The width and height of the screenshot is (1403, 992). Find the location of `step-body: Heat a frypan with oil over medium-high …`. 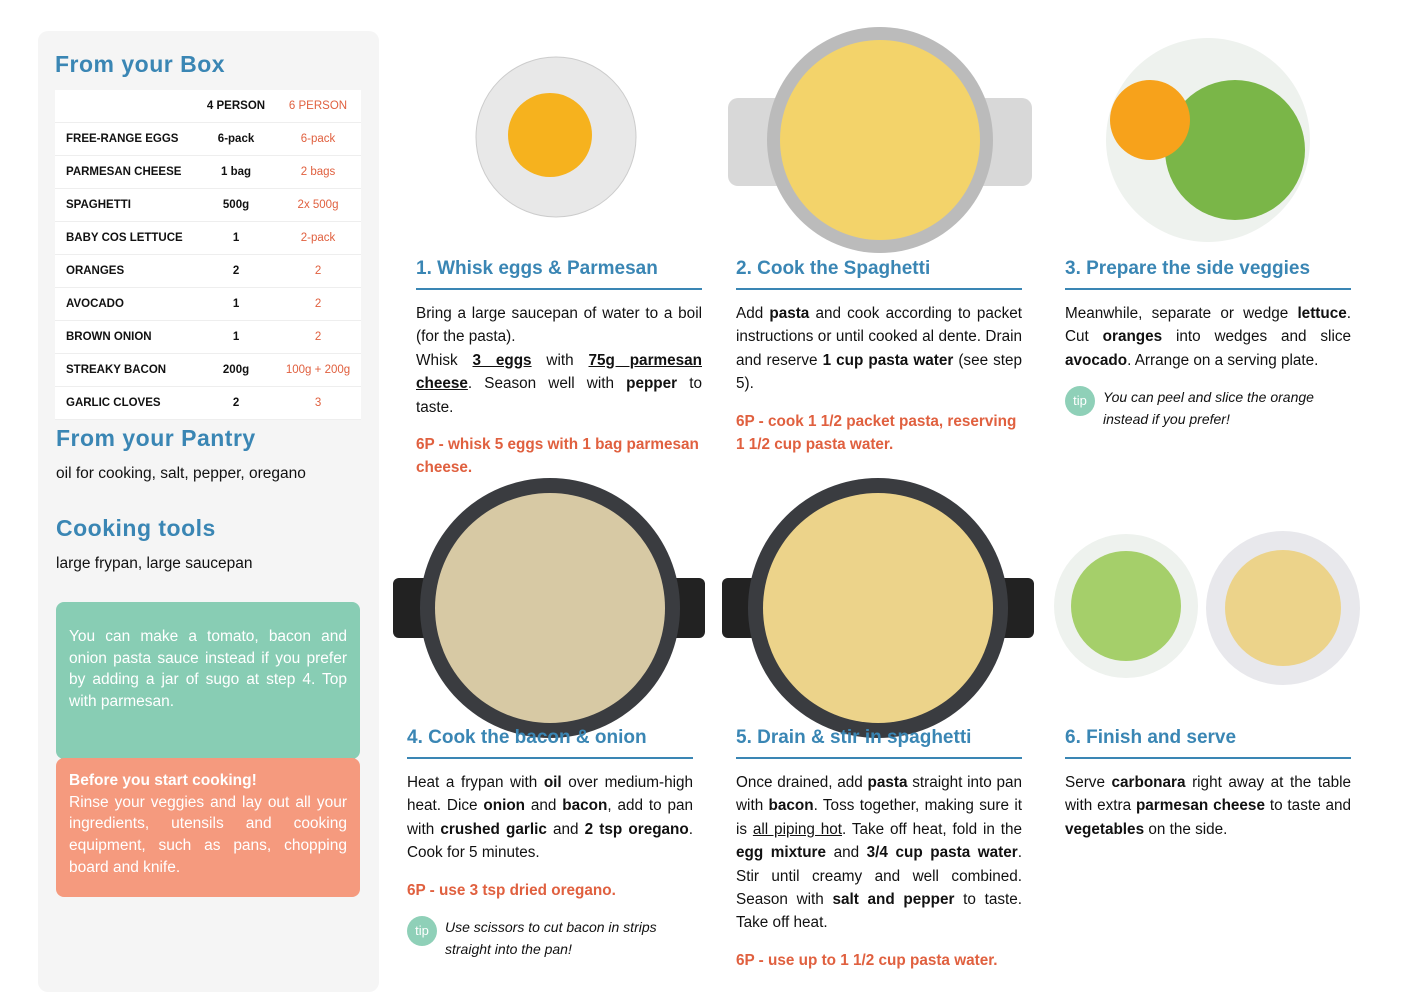

step-body: Heat a frypan with oil over medium-high … is located at coordinates (550, 818).